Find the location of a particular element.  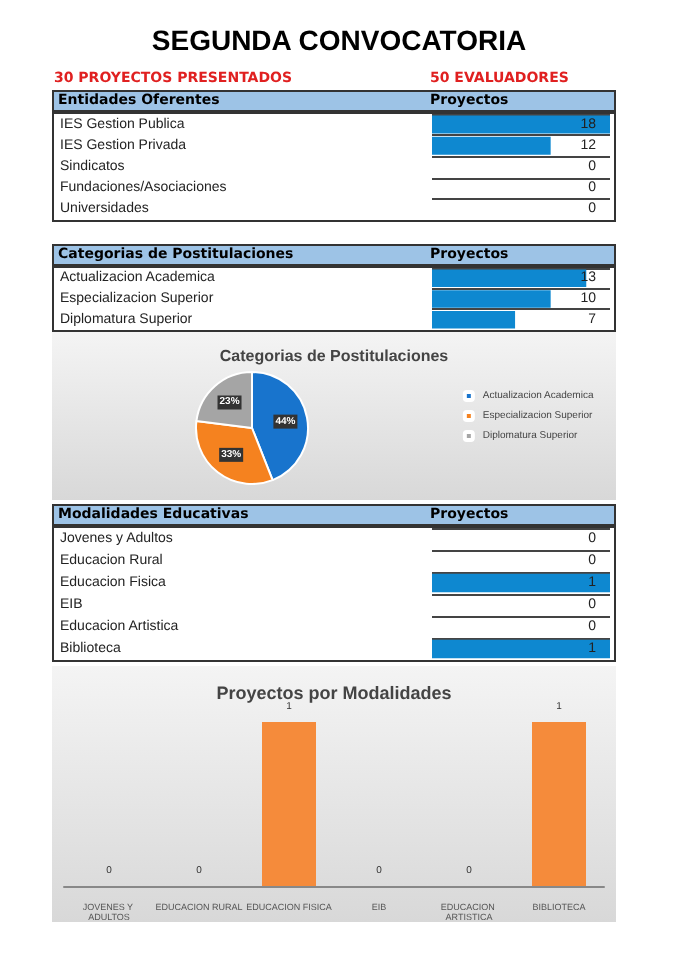

chart-title: Categorias de Postitulaciones is located at coordinates (334, 356).